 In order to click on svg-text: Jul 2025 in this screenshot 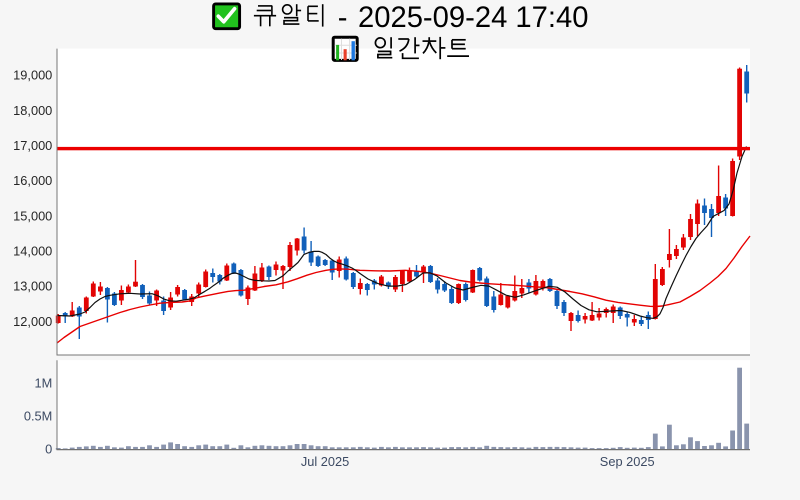, I will do `click(325, 461)`.